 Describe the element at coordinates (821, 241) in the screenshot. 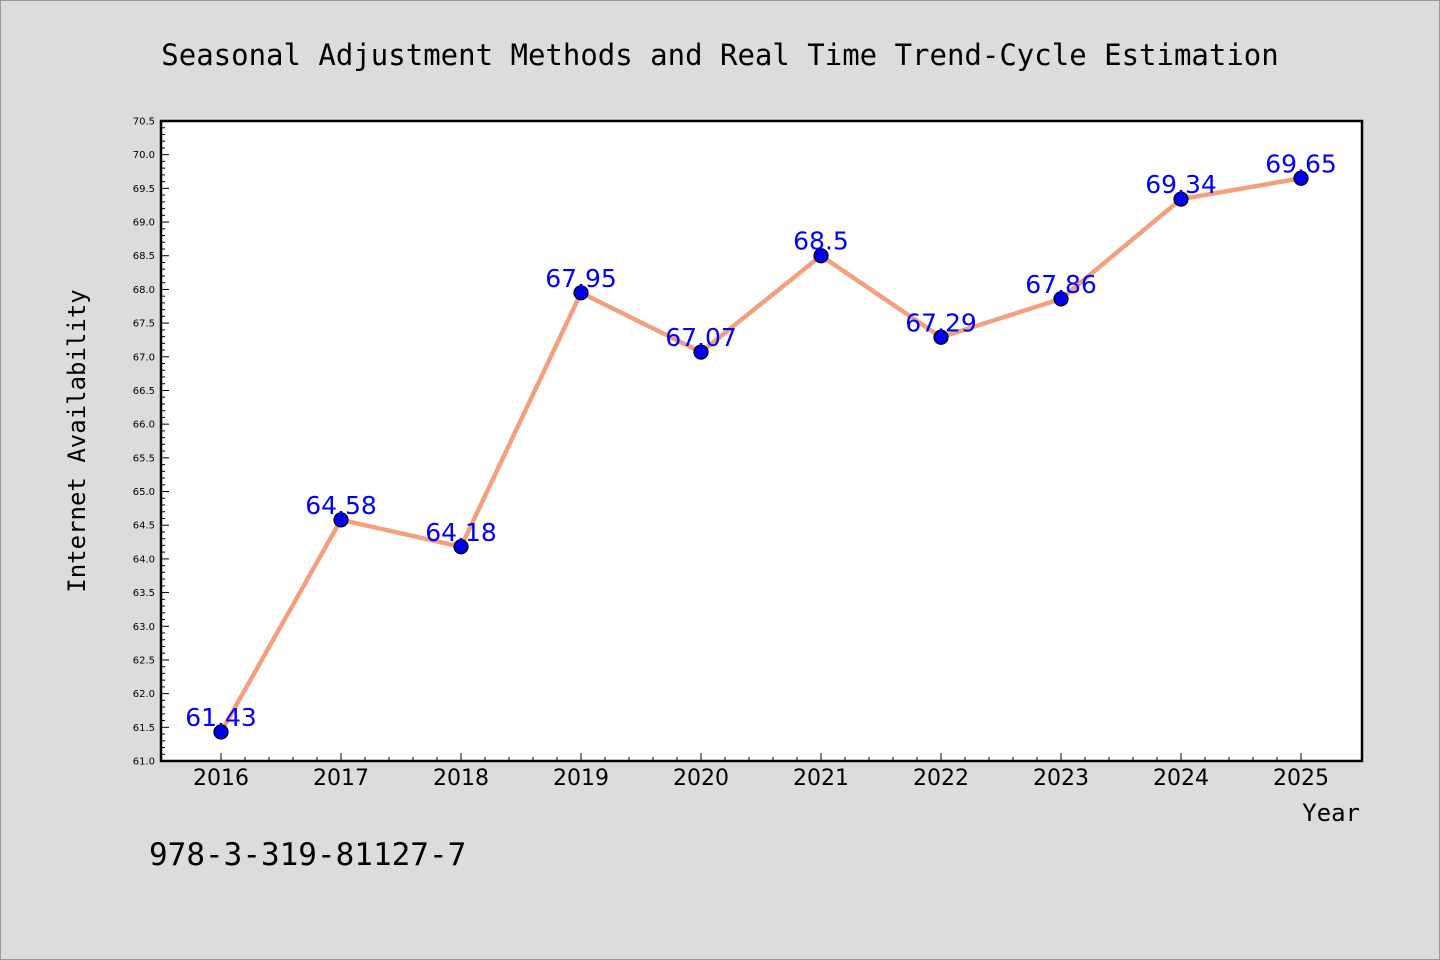

I see `data-value-label: 68.5` at that location.